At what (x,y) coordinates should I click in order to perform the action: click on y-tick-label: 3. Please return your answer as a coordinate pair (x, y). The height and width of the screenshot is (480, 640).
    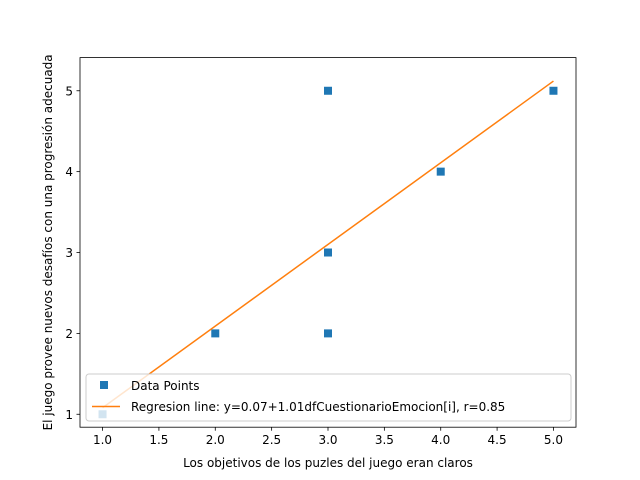
    Looking at the image, I should click on (69, 253).